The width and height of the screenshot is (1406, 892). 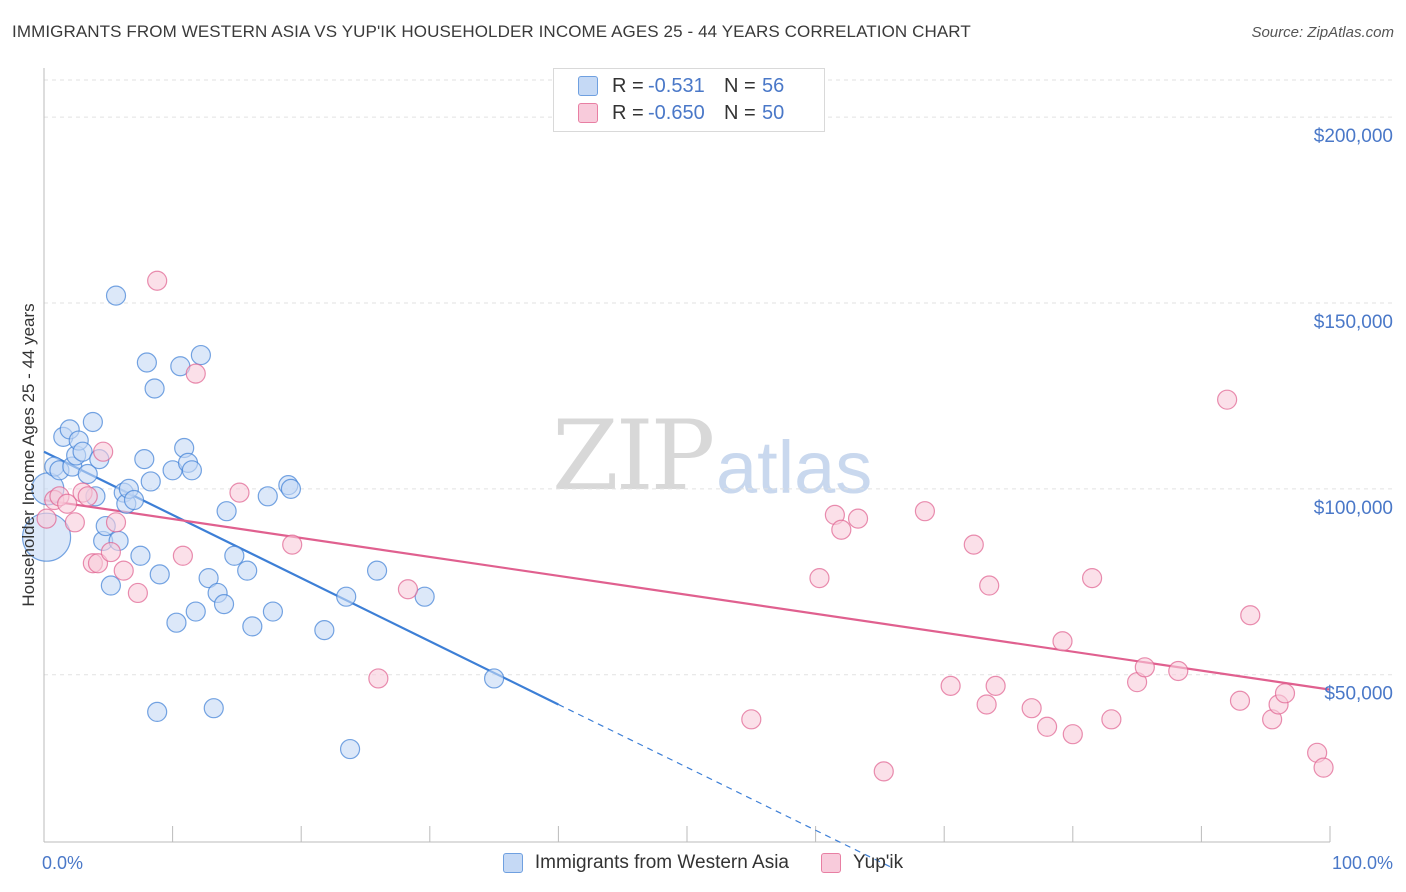 I want to click on legend-label-western-asia: Immigrants from Western Asia, so click(x=661, y=862).